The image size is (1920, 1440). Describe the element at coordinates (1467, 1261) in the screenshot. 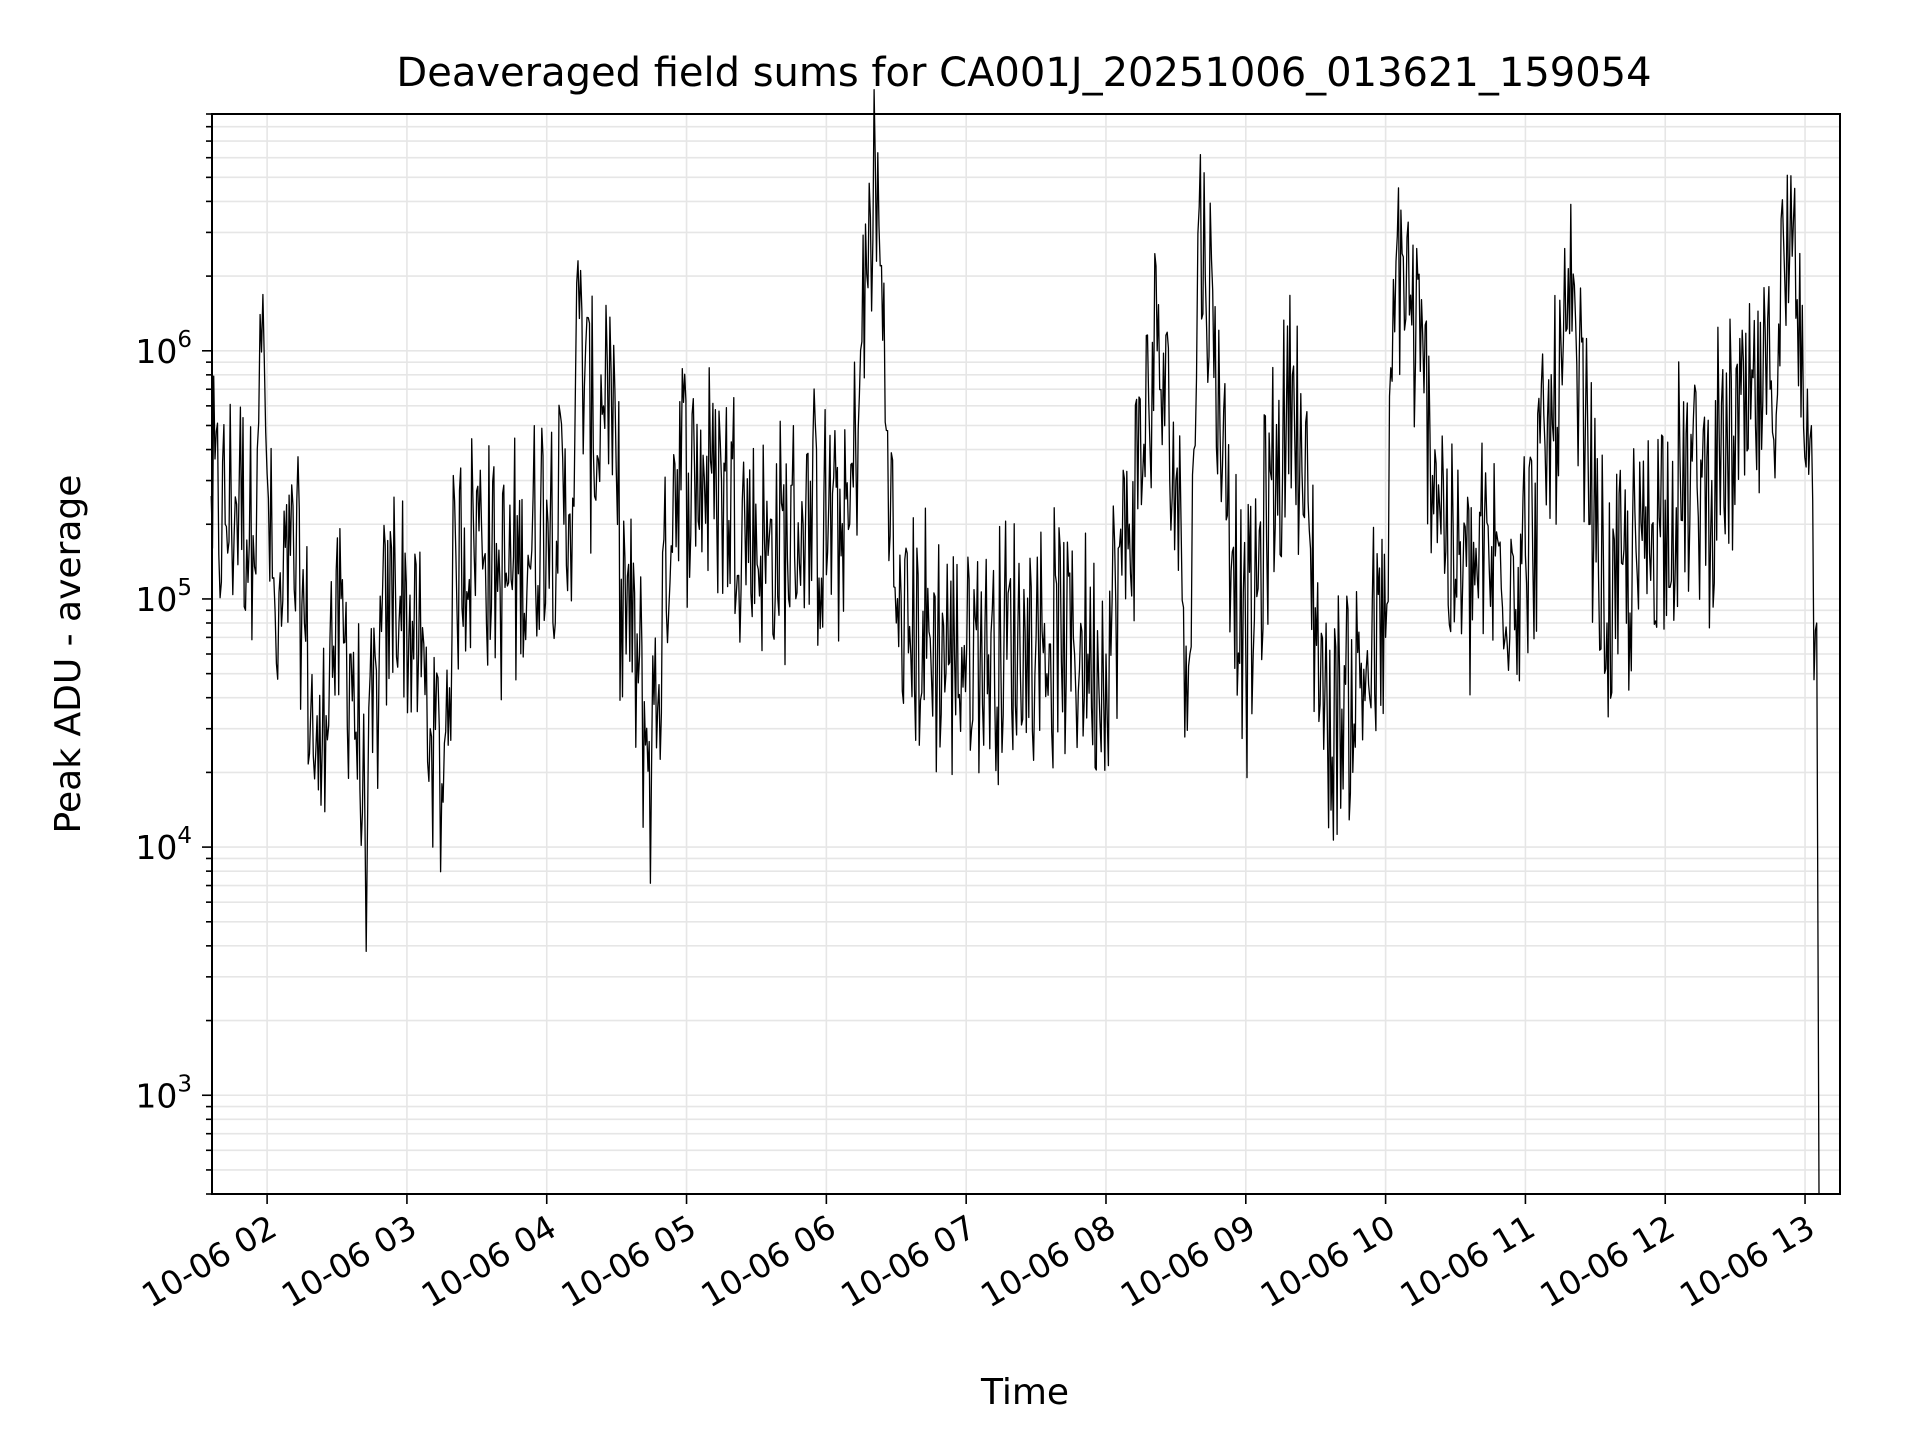

I see `x-tick-label: 10-06 11` at that location.